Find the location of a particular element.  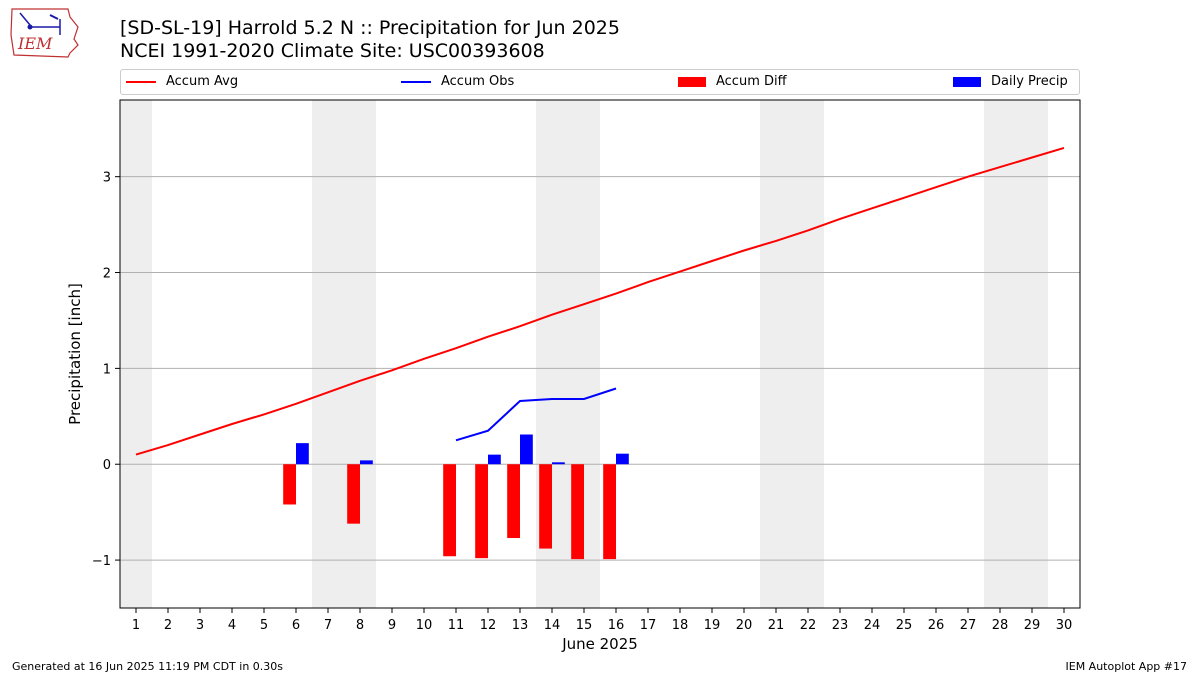

x-tick-label: 7 is located at coordinates (328, 625).